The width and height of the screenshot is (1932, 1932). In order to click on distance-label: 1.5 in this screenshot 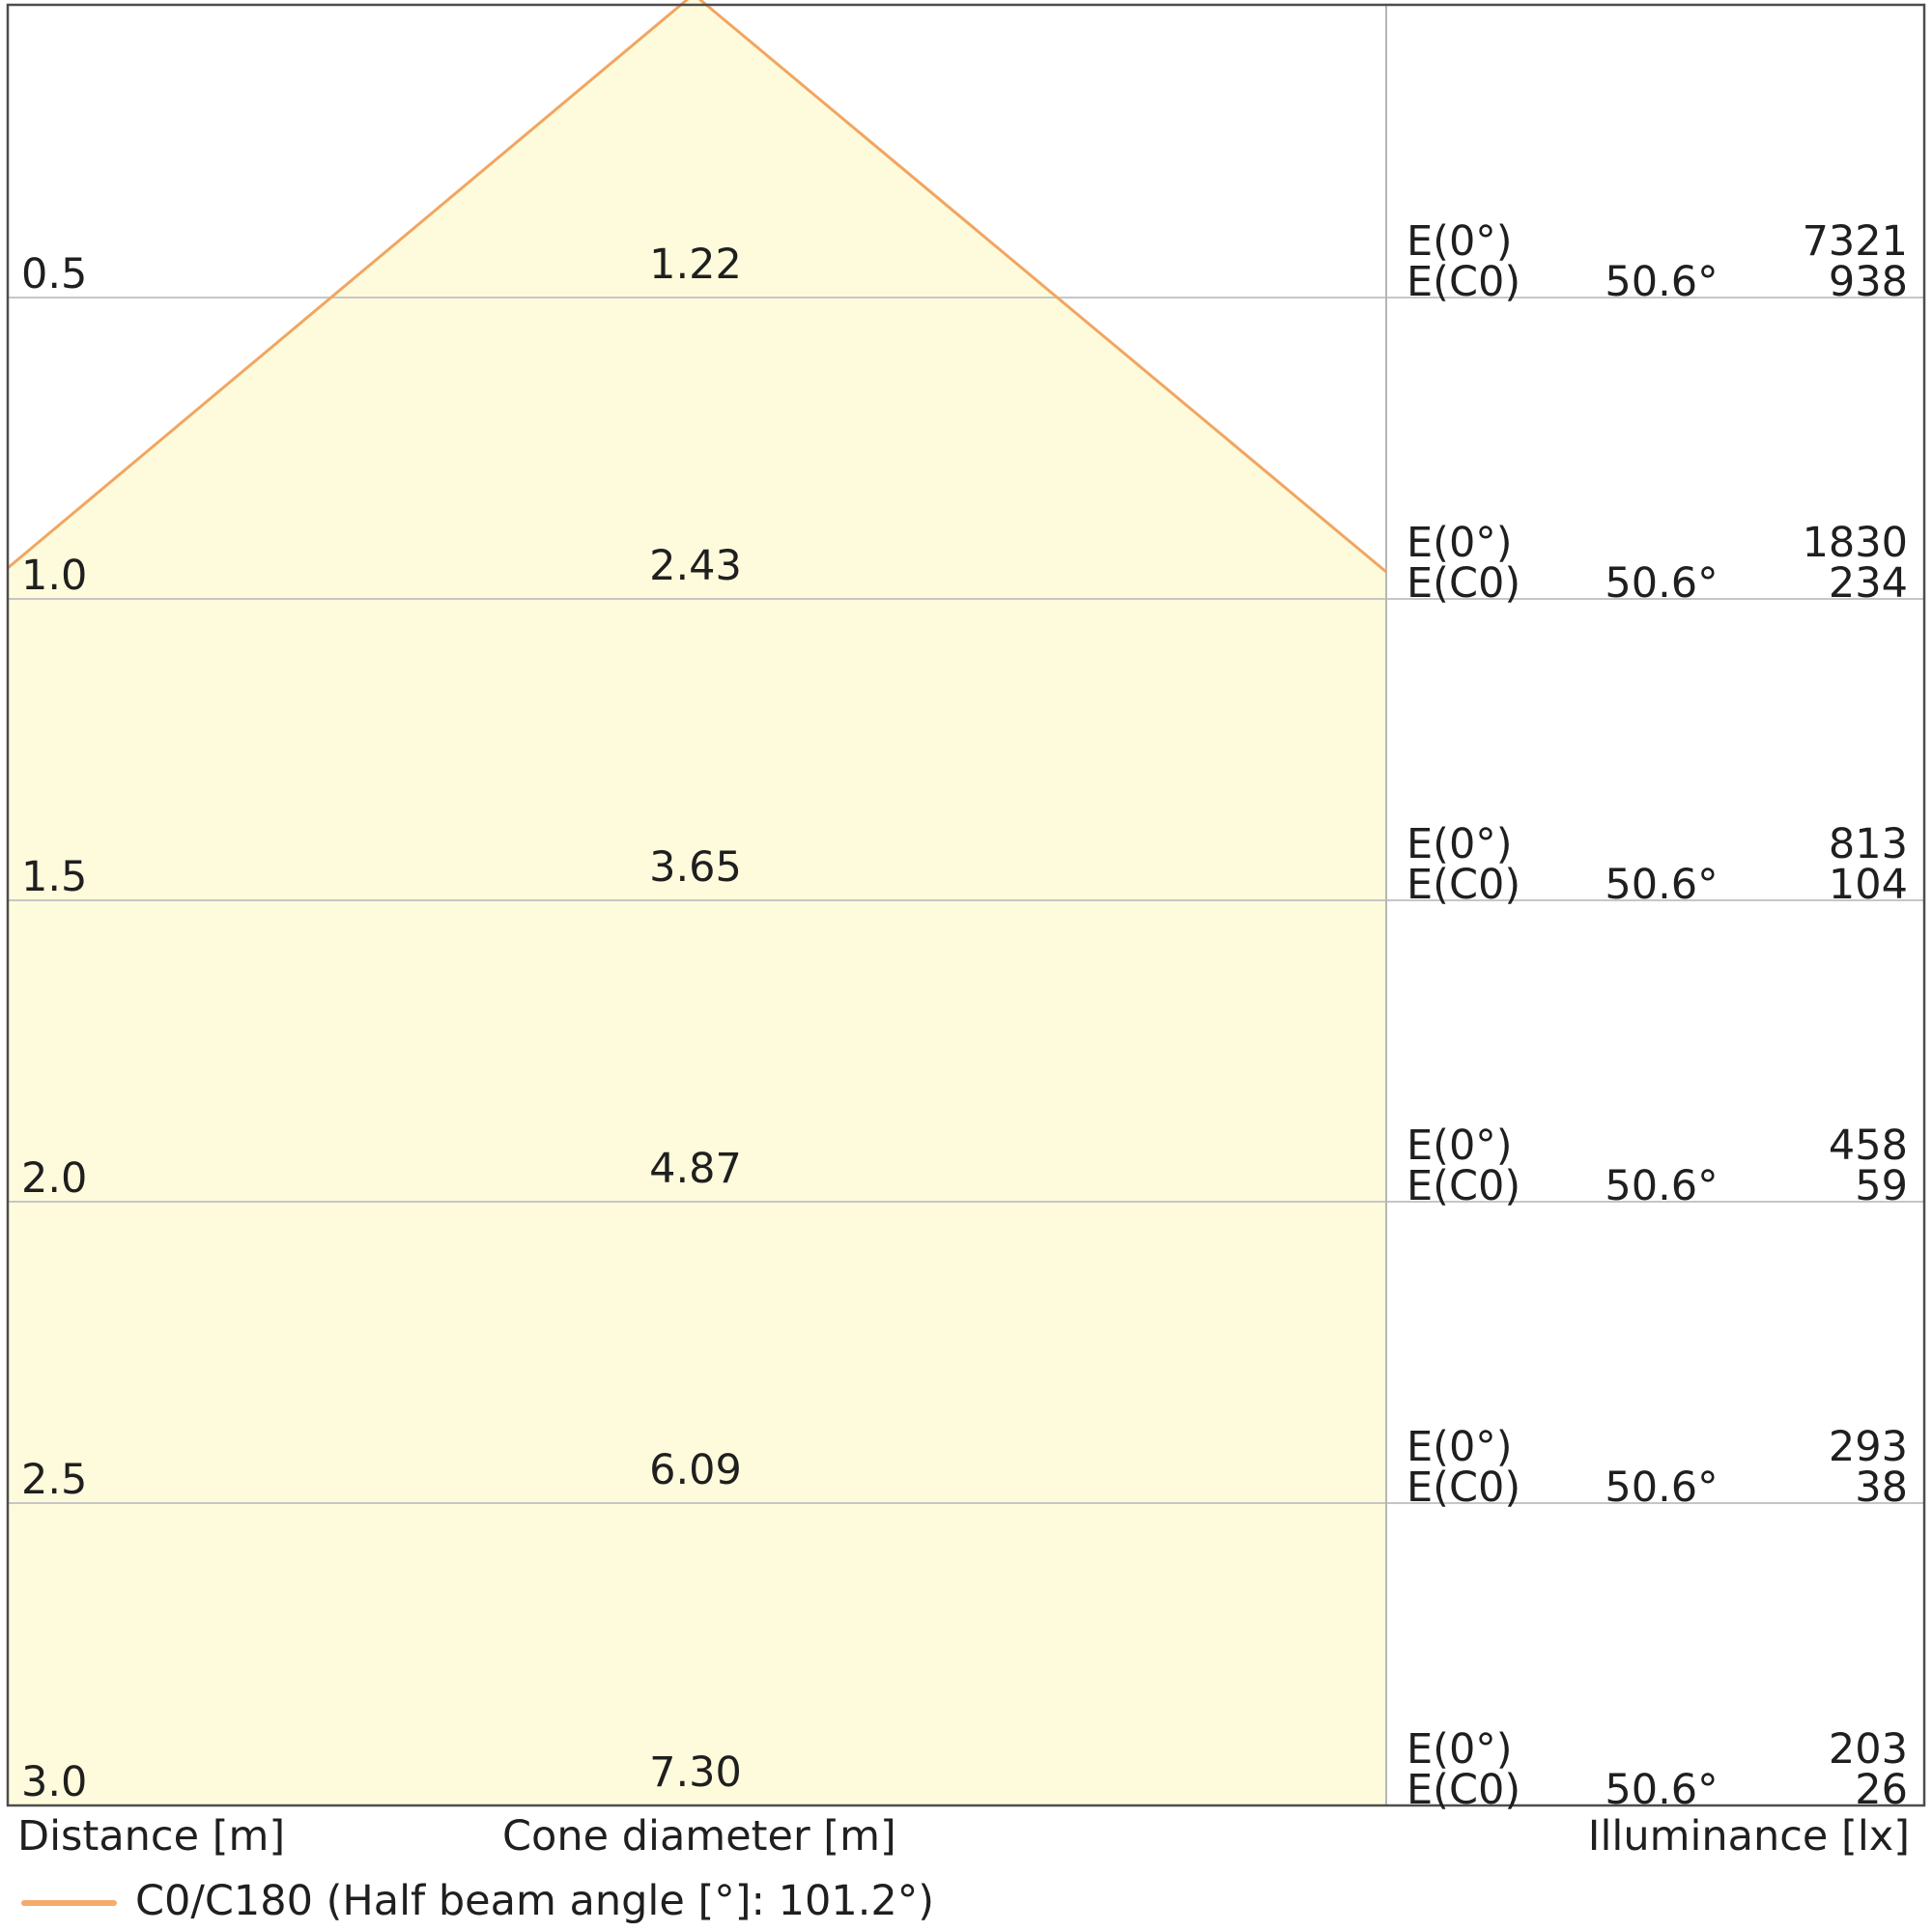, I will do `click(54, 877)`.